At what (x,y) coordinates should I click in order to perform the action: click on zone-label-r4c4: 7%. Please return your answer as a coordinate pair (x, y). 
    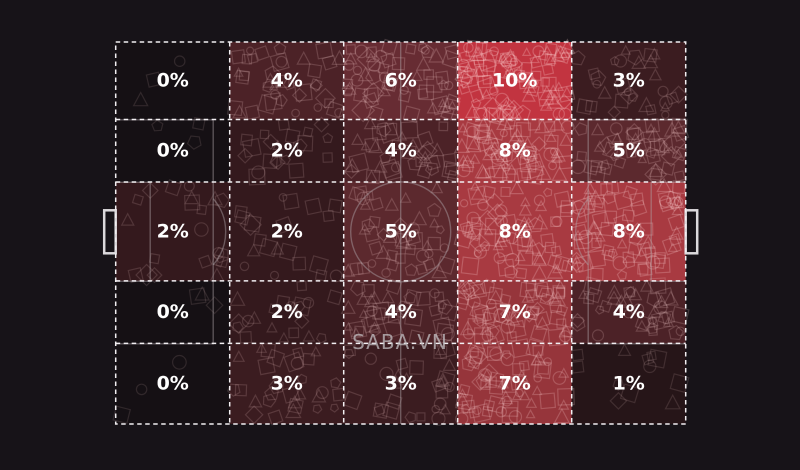
    Looking at the image, I should click on (515, 312).